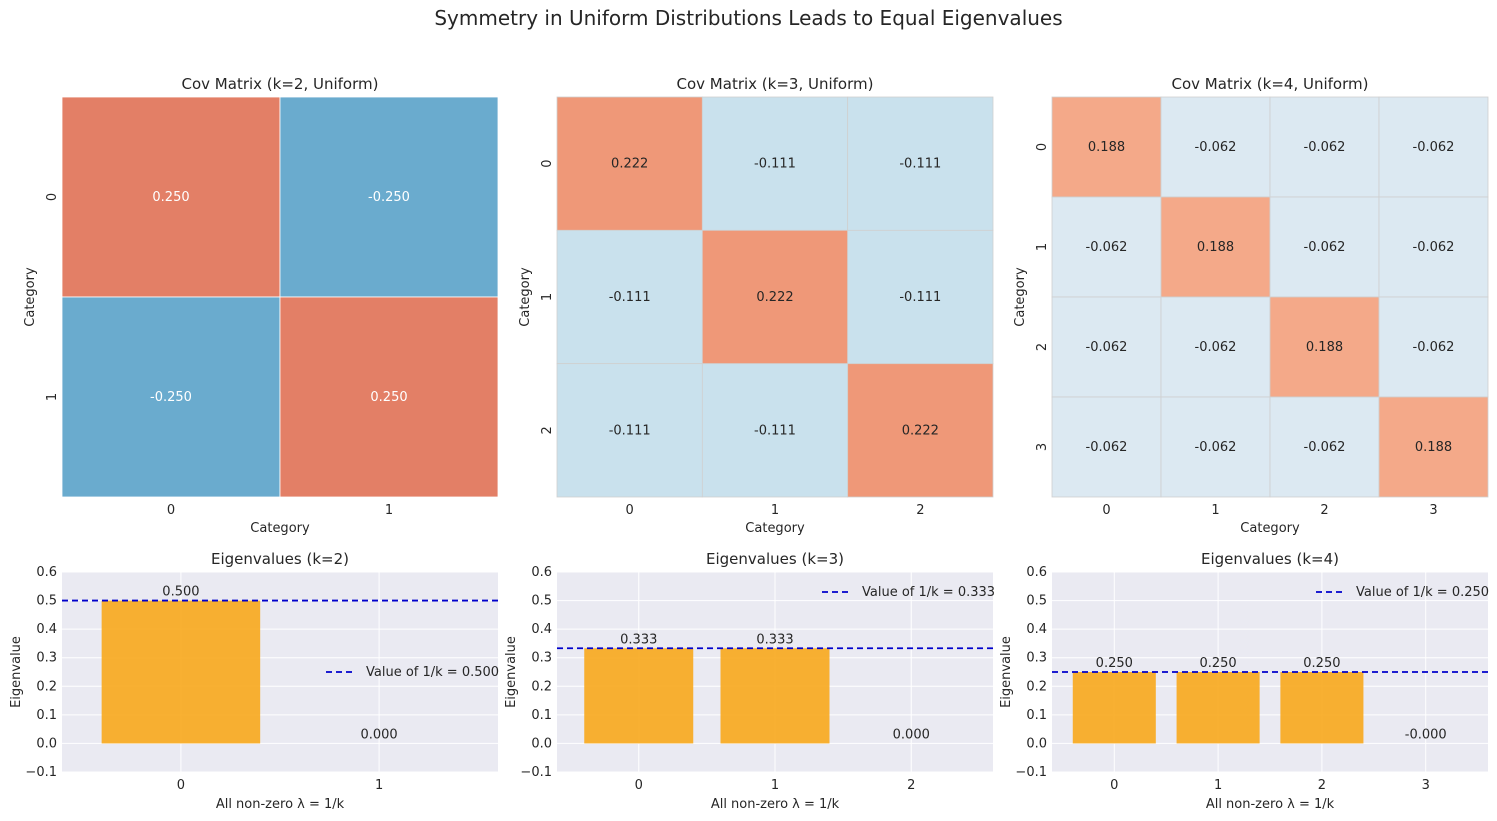 The height and width of the screenshot is (821, 1497). I want to click on bar-xlabel: All non-zero λ = 1/k, so click(280, 804).